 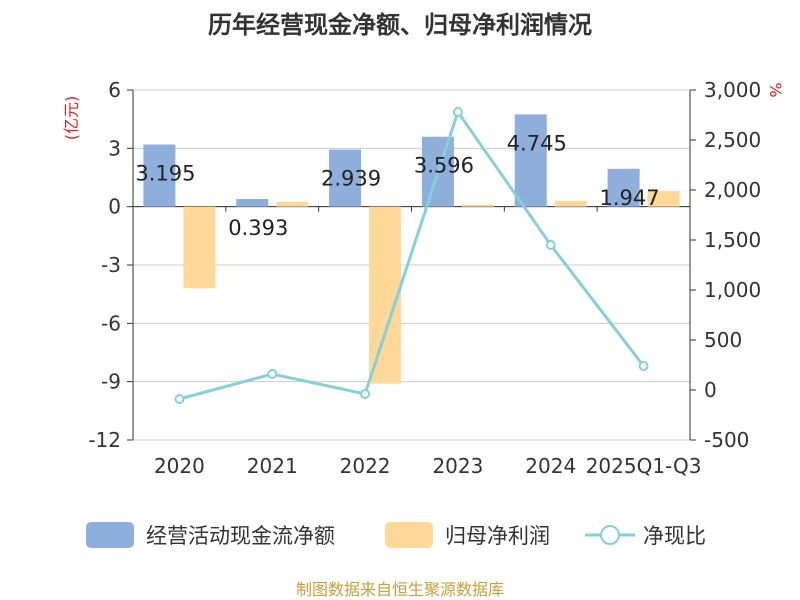 I want to click on y-left-tick-label: 6, so click(x=114, y=90).